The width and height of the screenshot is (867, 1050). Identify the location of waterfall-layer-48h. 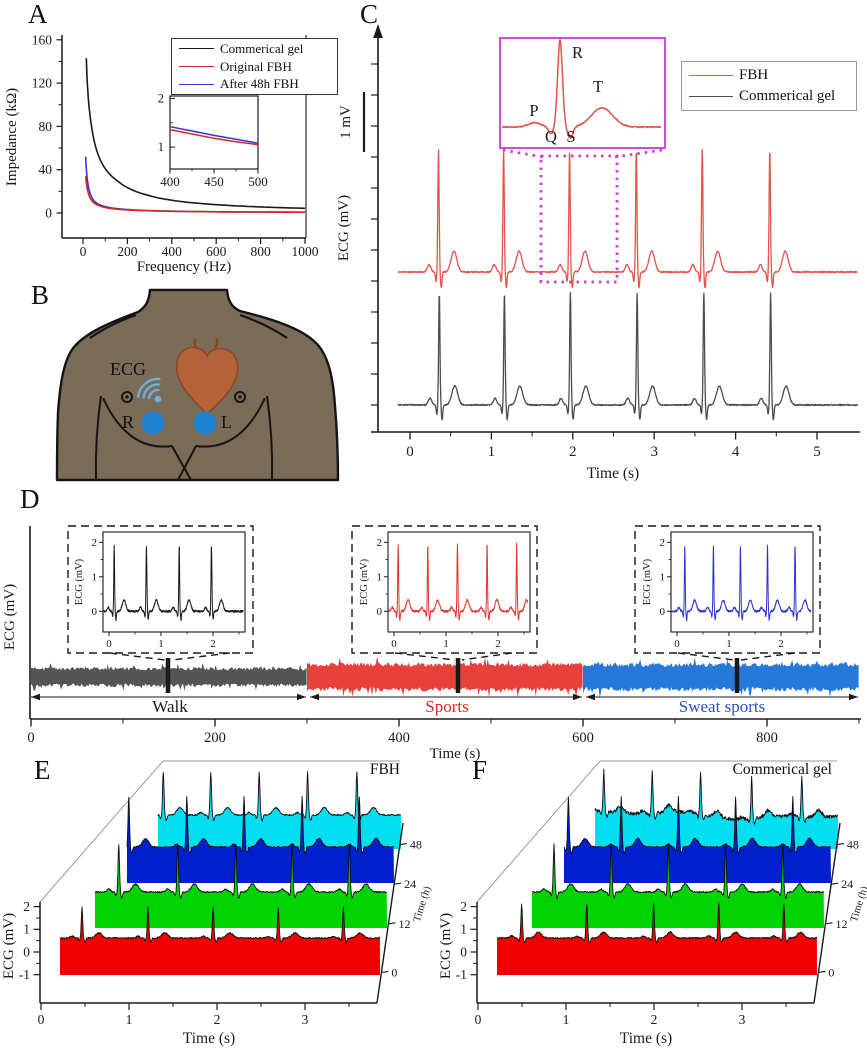
(716, 809).